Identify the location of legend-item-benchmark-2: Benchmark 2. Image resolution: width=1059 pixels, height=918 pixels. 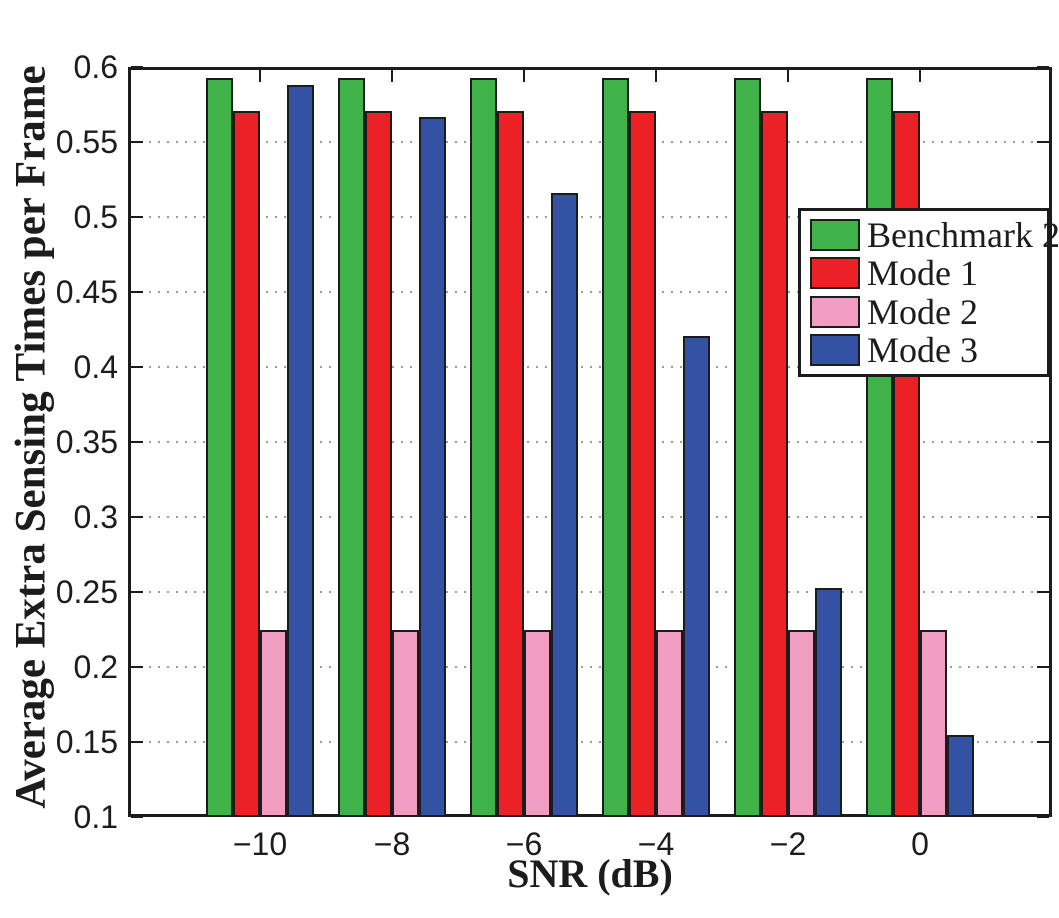
(934, 235).